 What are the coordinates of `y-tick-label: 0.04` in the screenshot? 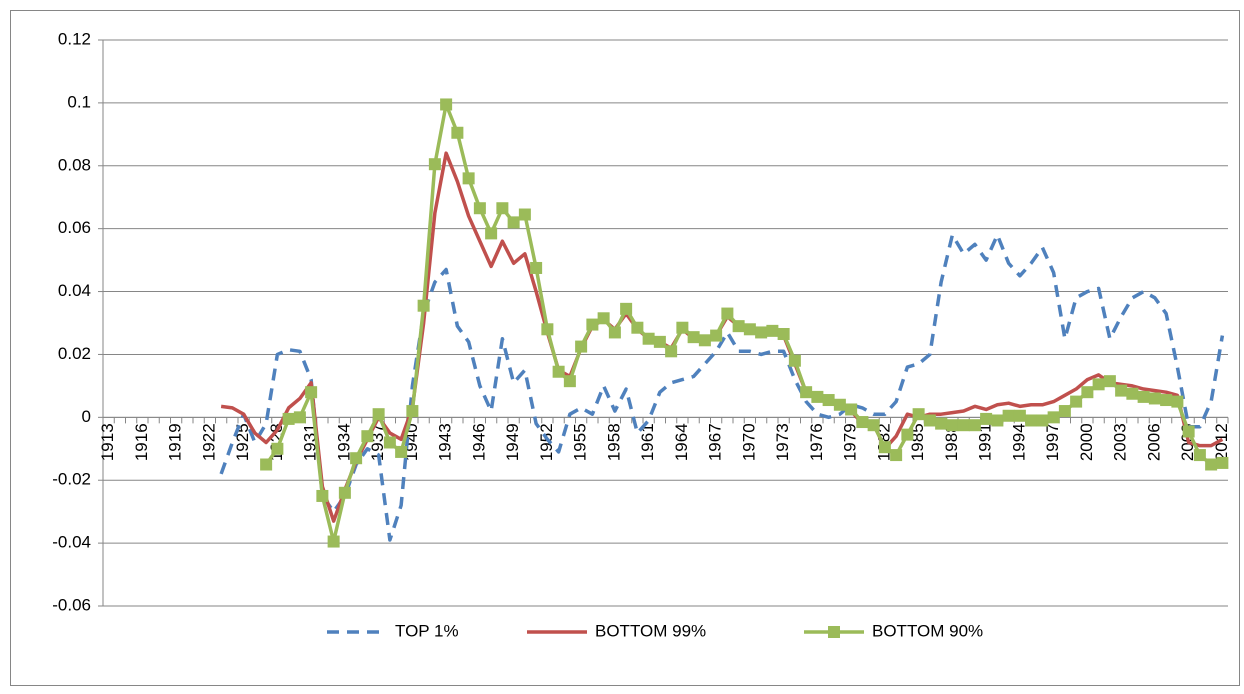 It's located at (74, 290).